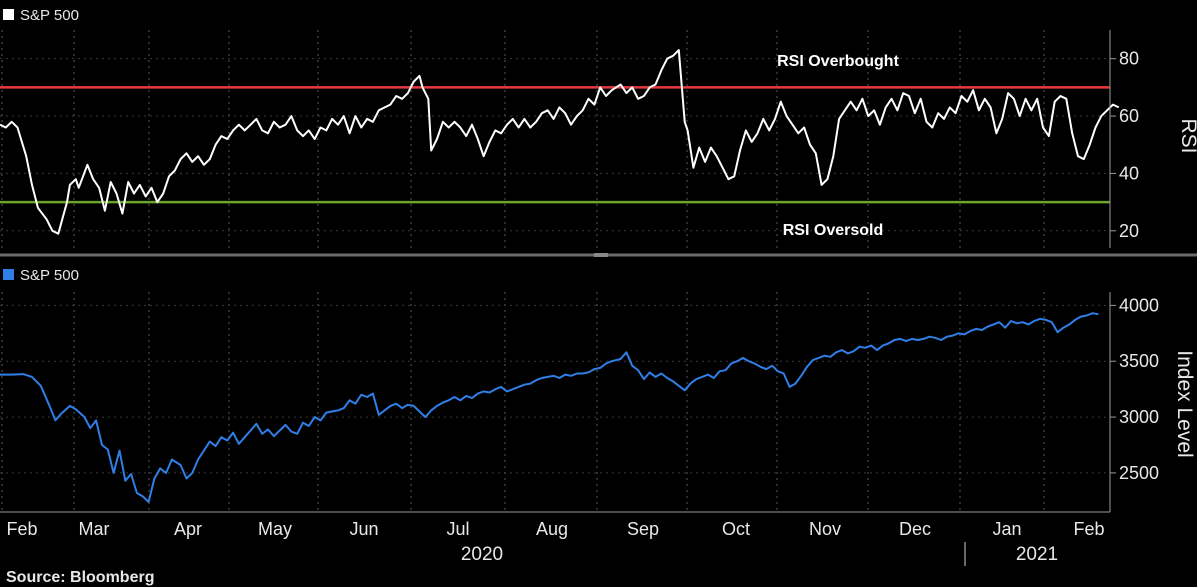 The image size is (1197, 587). Describe the element at coordinates (363, 529) in the screenshot. I see `x-tick-label: Jun` at that location.